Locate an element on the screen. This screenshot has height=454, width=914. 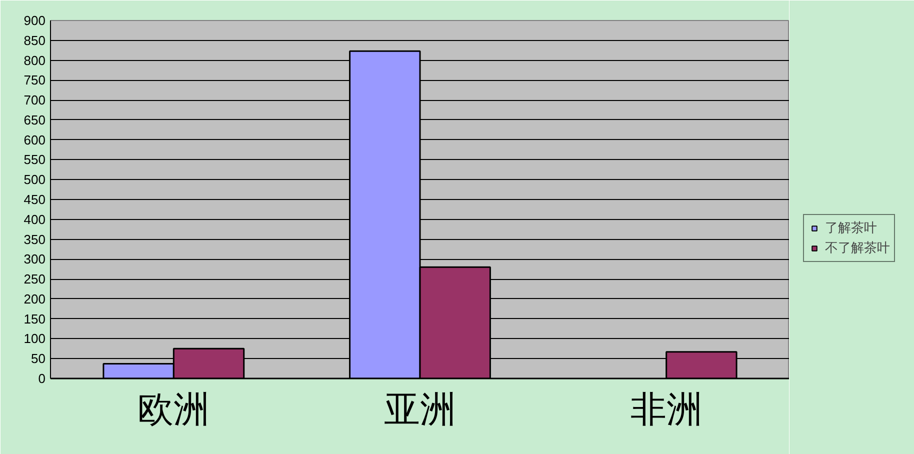
y-tick-label: 0 is located at coordinates (42, 378).